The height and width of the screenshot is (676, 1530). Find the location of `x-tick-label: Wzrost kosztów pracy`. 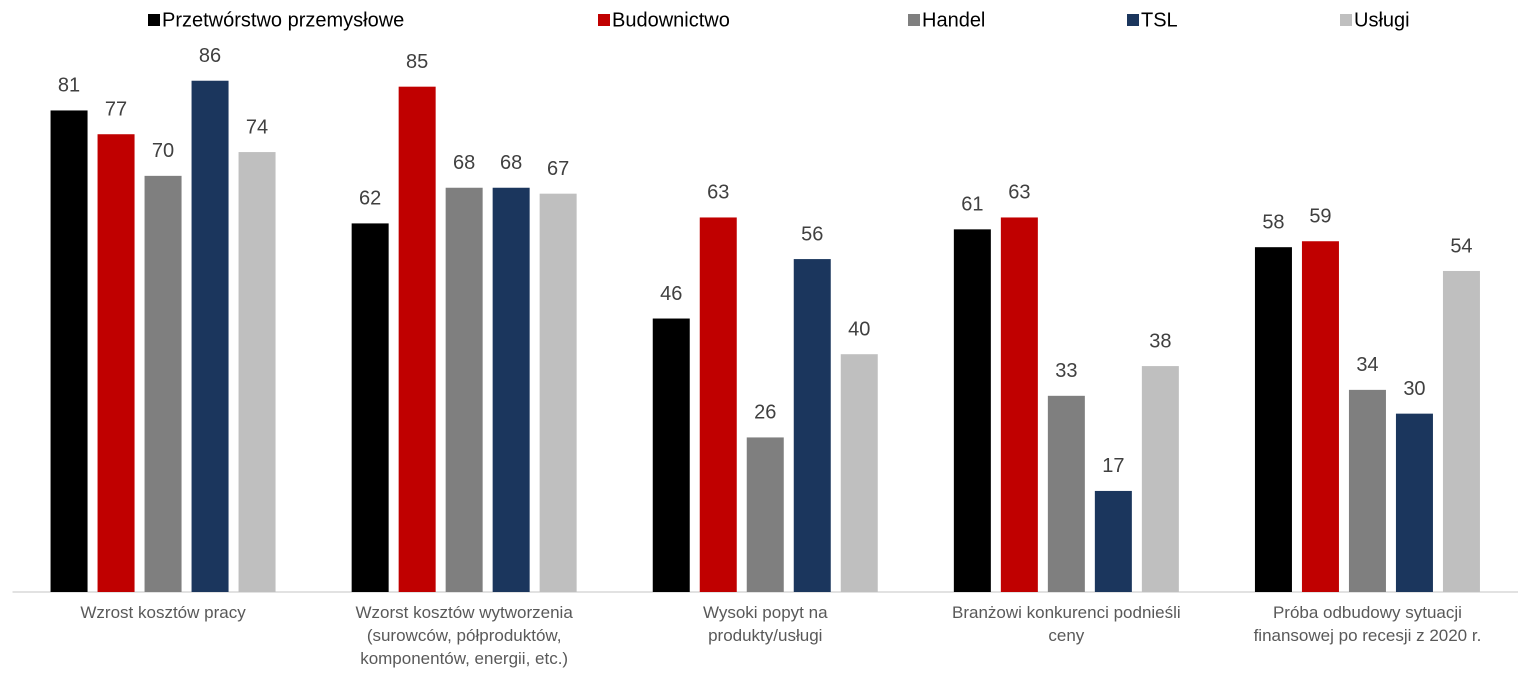

x-tick-label: Wzrost kosztów pracy is located at coordinates (163, 612).